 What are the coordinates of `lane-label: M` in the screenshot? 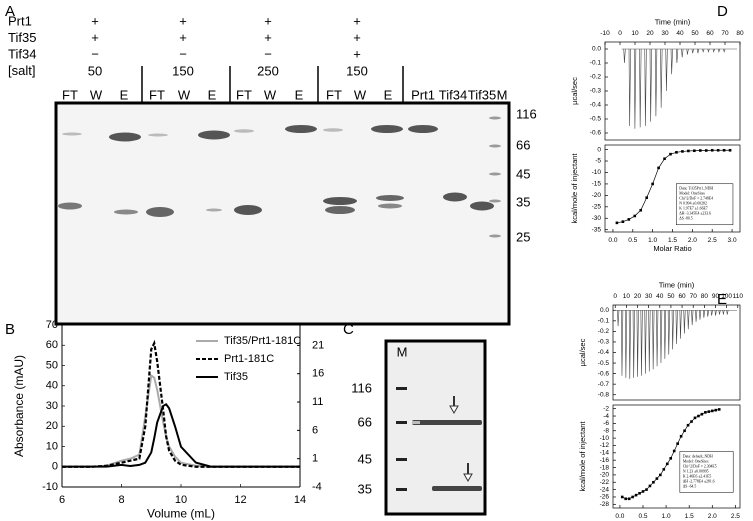 It's located at (502, 94).